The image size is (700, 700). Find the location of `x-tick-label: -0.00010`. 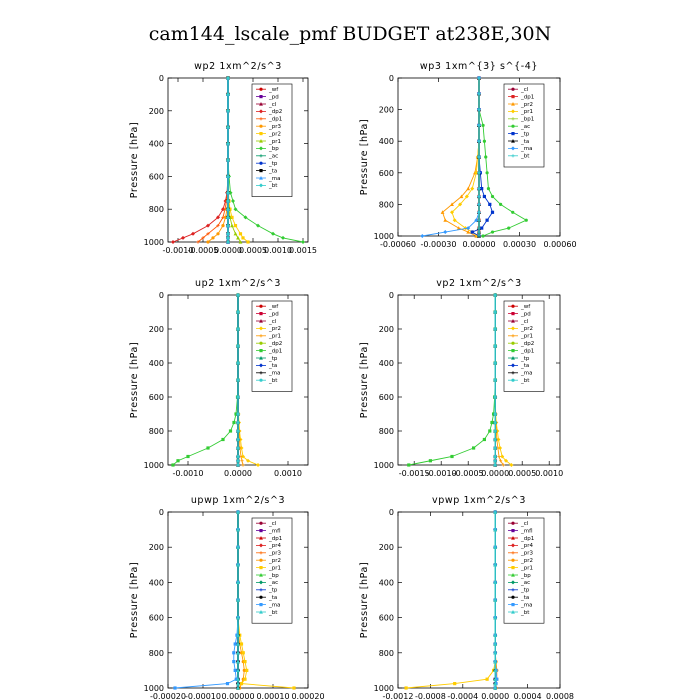

x-tick-label: -0.00010 is located at coordinates (203, 696).